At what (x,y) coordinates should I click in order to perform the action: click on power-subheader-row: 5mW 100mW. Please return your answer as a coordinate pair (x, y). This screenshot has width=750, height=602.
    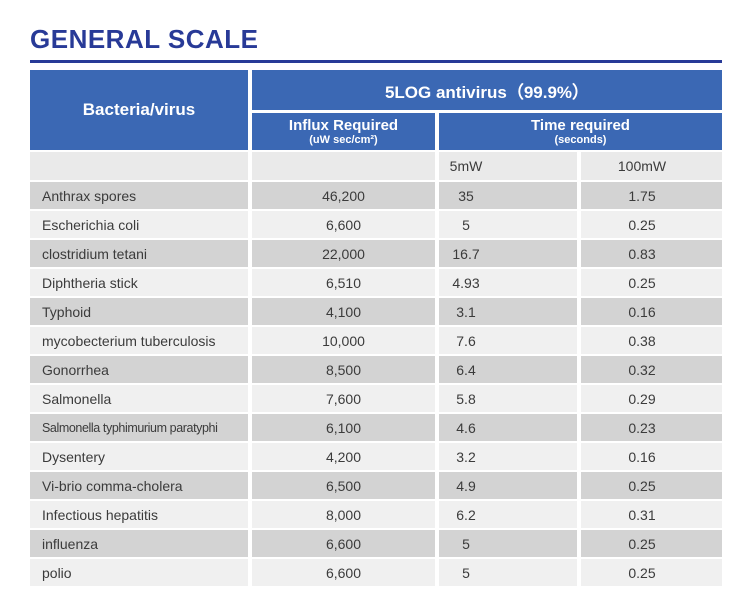
    Looking at the image, I should click on (376, 166).